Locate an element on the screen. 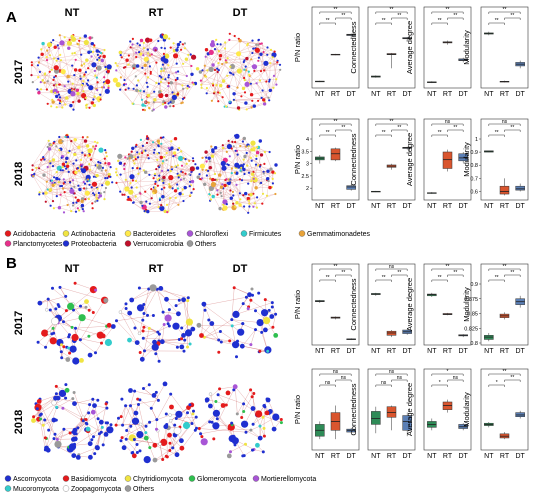 This screenshot has width=550, height=497. significance-label: * is located at coordinates (440, 383).